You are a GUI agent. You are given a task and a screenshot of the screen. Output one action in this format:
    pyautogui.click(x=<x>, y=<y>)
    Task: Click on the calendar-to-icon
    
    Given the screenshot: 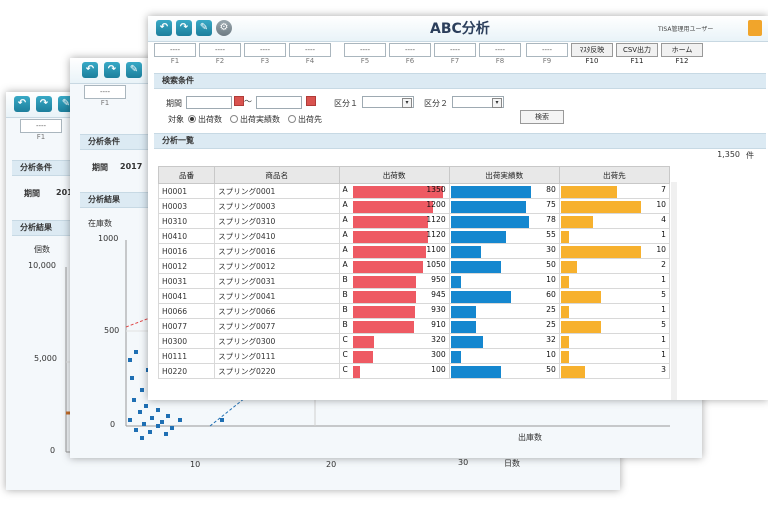 What is the action you would take?
    pyautogui.click(x=311, y=101)
    